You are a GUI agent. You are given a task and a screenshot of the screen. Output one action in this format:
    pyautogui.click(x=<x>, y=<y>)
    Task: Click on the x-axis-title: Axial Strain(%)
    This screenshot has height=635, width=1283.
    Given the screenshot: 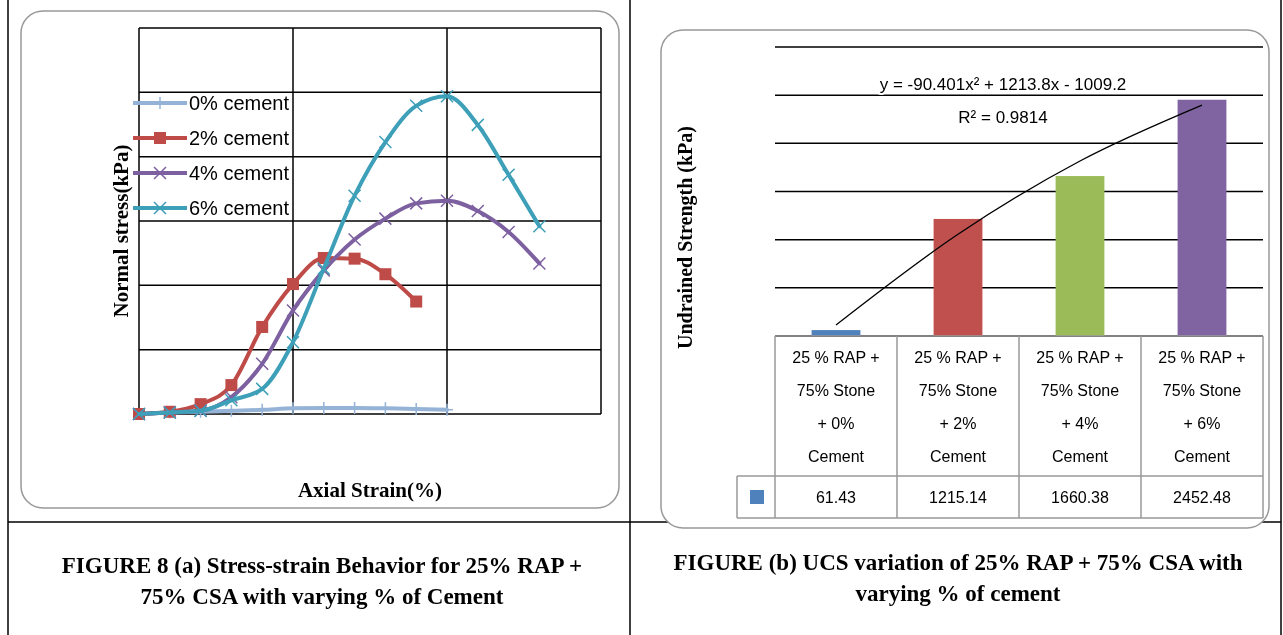 What is the action you would take?
    pyautogui.click(x=370, y=490)
    